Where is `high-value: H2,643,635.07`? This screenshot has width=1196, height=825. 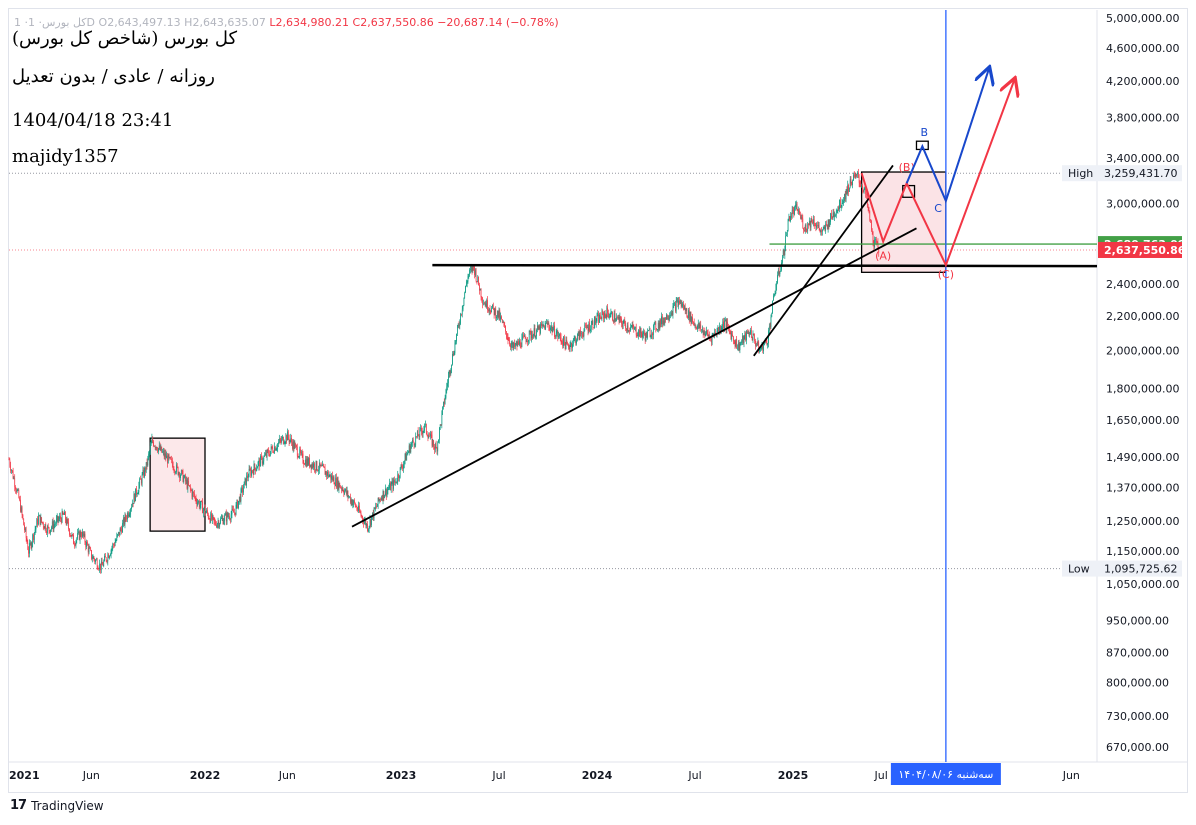 high-value: H2,643,635.07 is located at coordinates (225, 22).